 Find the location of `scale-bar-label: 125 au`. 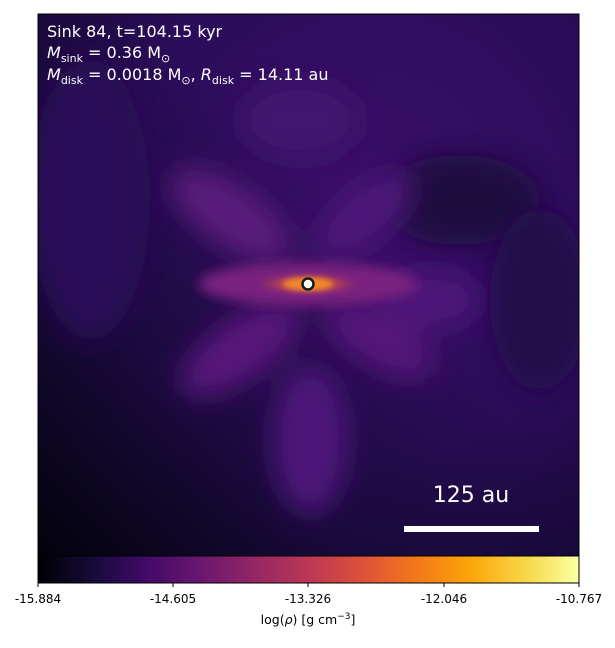

scale-bar-label: 125 au is located at coordinates (471, 495).